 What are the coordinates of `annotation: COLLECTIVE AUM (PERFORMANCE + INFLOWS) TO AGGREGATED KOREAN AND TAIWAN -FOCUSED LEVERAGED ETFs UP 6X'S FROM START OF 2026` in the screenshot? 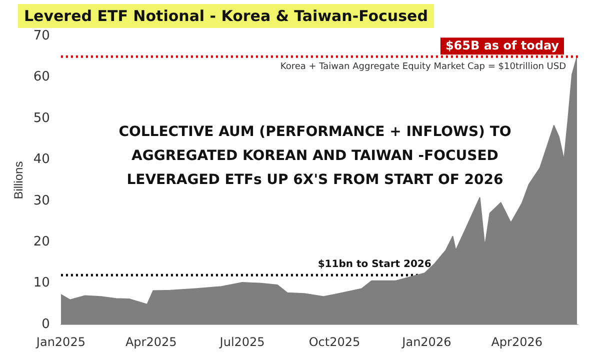 It's located at (315, 156).